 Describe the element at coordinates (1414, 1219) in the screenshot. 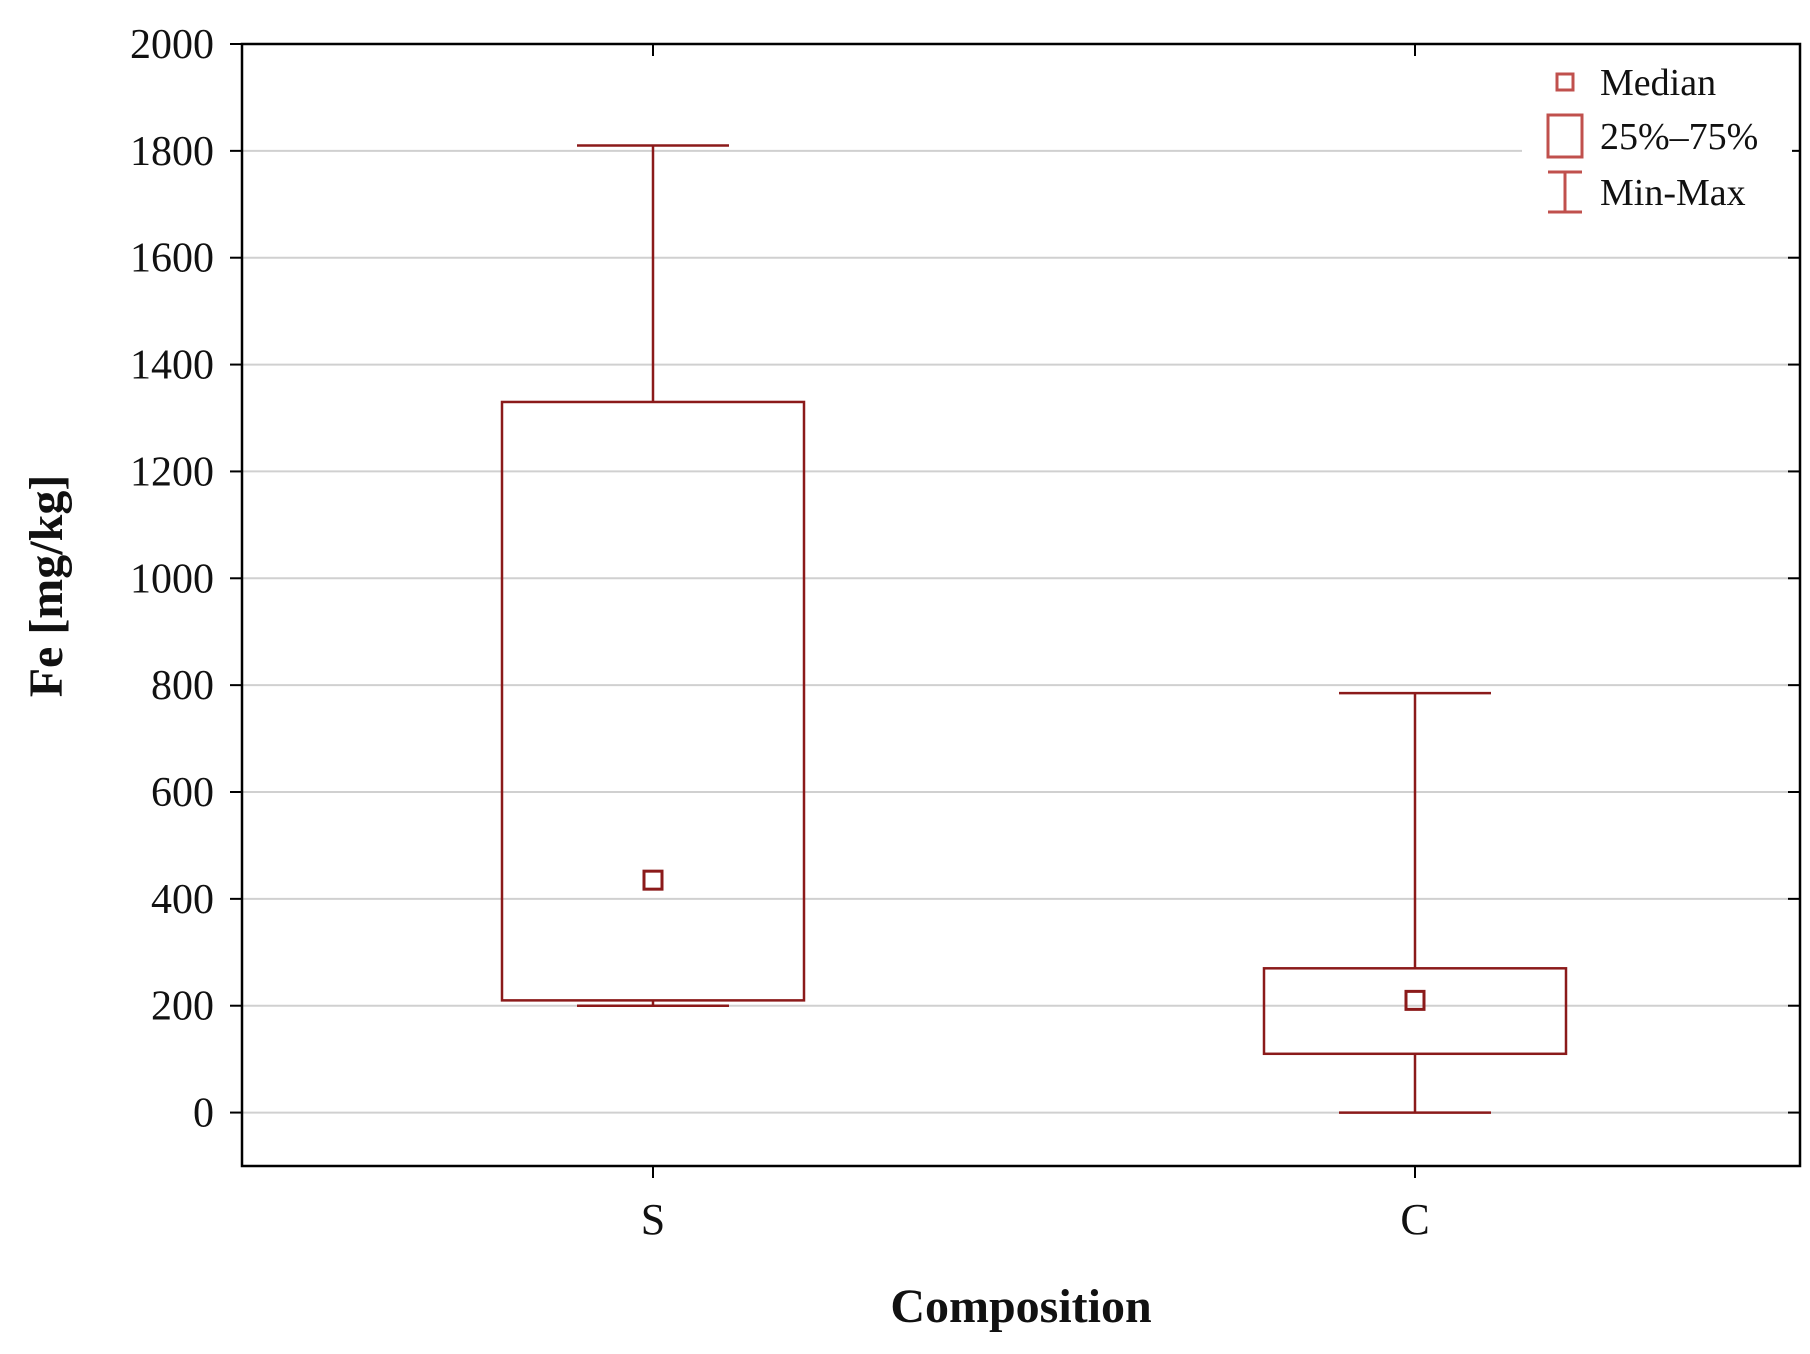

I see `x-tick-label: C` at that location.